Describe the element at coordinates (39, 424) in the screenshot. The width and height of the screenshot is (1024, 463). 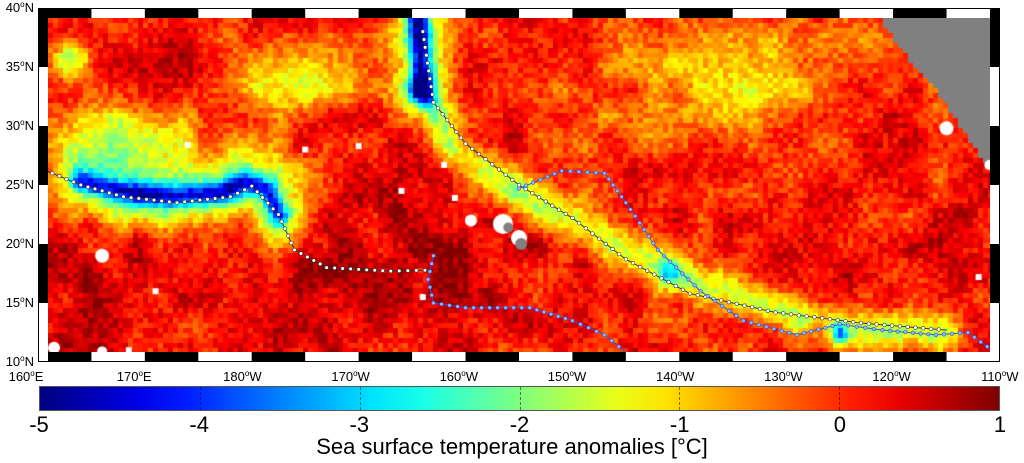
I see `colorbar-tick-label: -5` at that location.